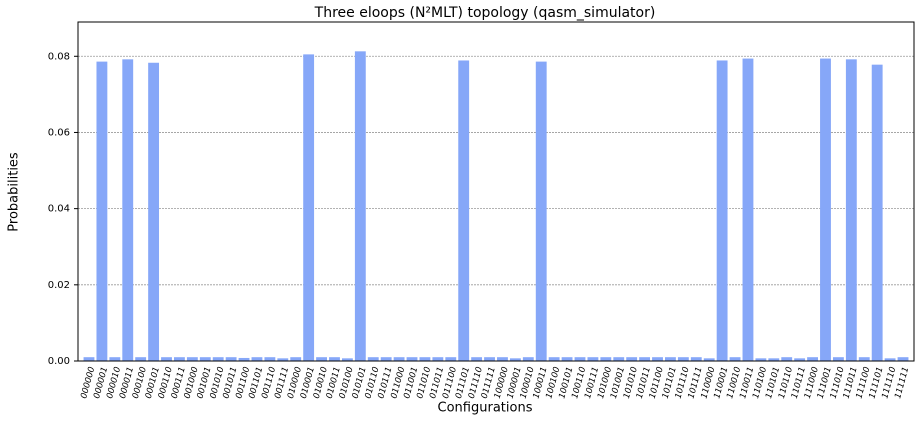 This screenshot has height=421, width=915. What do you see at coordinates (59, 361) in the screenshot?
I see `y-tick-label: 0.00` at bounding box center [59, 361].